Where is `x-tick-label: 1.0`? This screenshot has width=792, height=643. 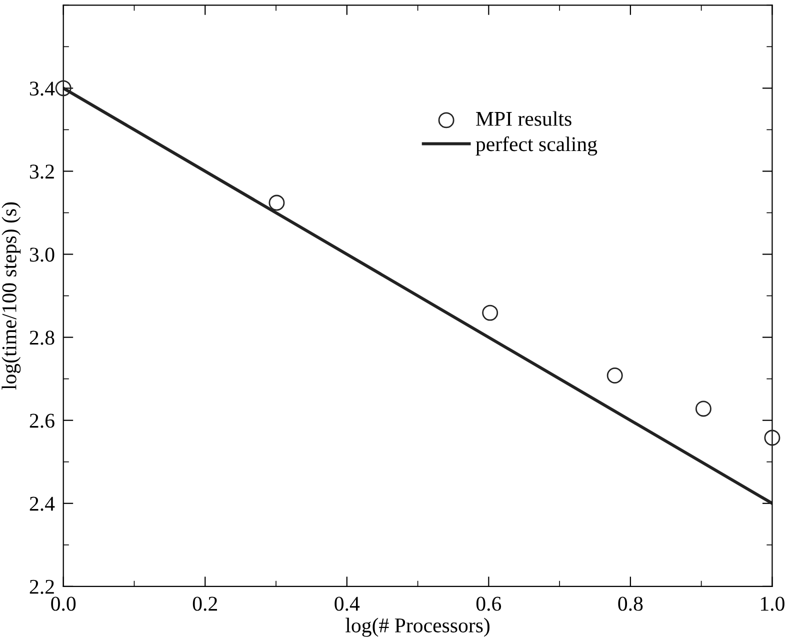
x-tick-label: 1.0 is located at coordinates (772, 603).